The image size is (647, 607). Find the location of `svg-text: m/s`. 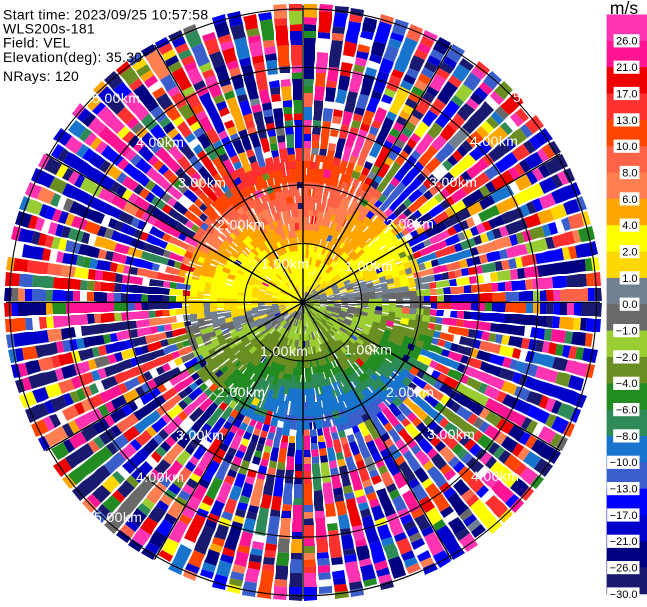

svg-text: m/s is located at coordinates (624, 9).